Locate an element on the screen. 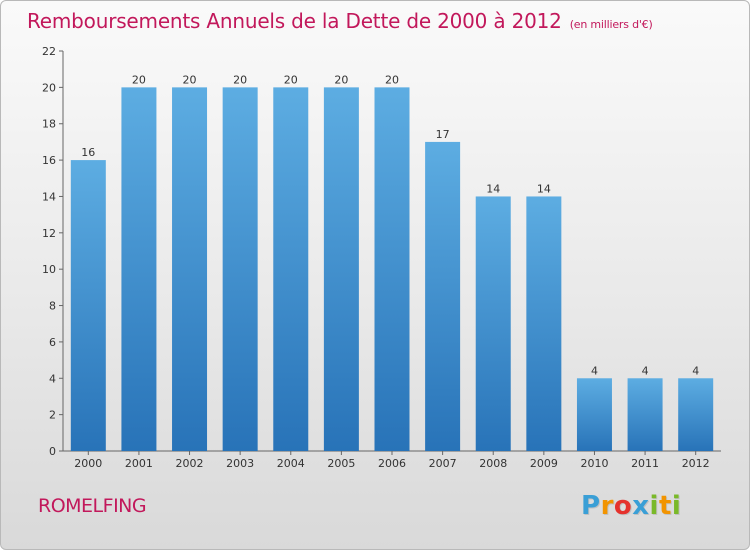 Image resolution: width=750 pixels, height=550 pixels. data-label: 17 is located at coordinates (443, 134).